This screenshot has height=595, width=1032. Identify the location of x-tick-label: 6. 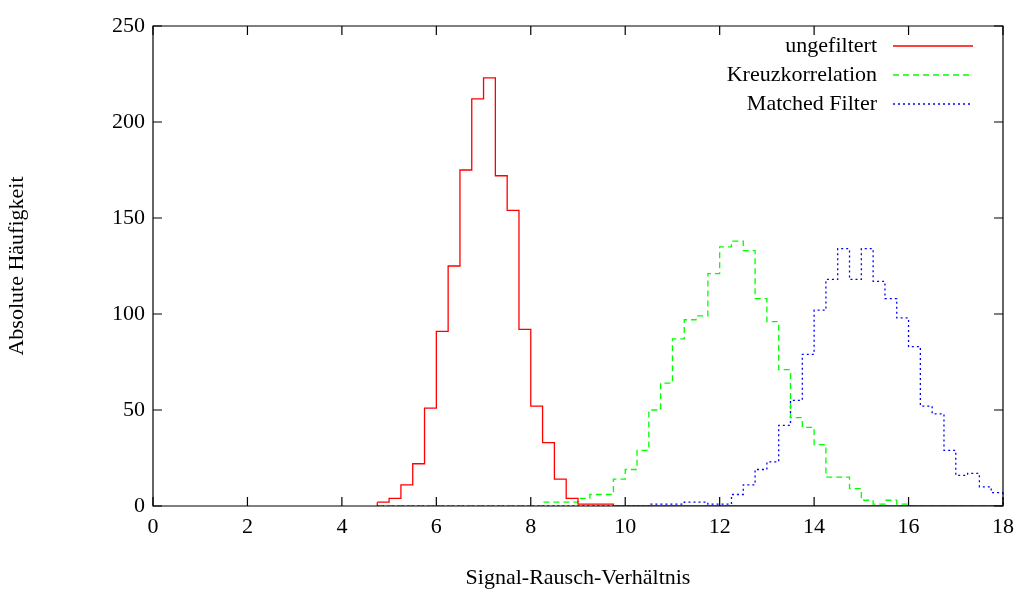
(436, 525).